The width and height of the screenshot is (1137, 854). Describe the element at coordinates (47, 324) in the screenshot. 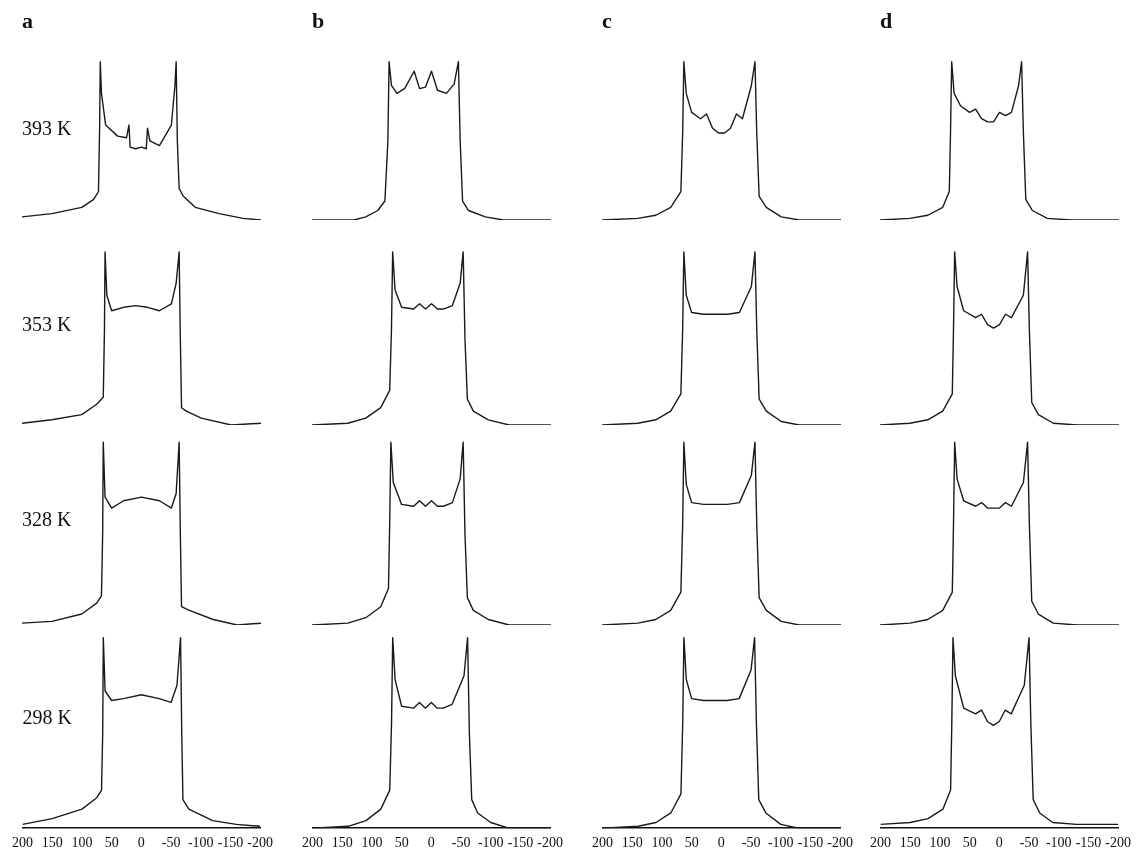

I see `y-axis-title: 353 K` at that location.